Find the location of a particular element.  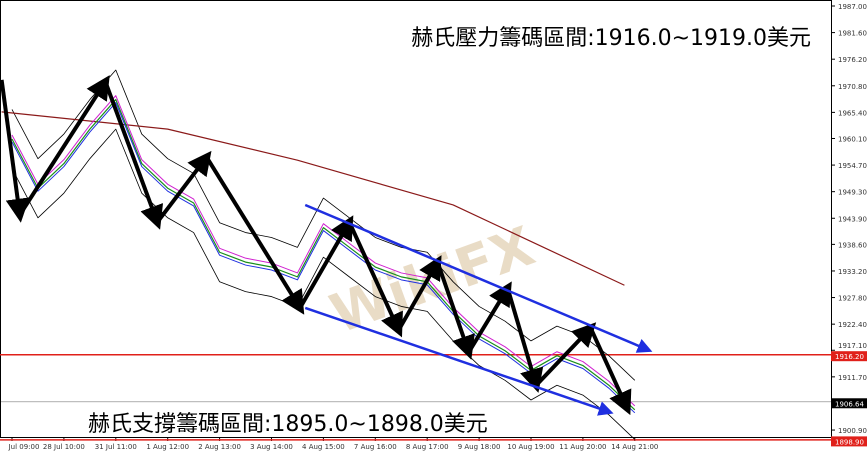

y-tick-label: 1938.60 is located at coordinates (852, 245).